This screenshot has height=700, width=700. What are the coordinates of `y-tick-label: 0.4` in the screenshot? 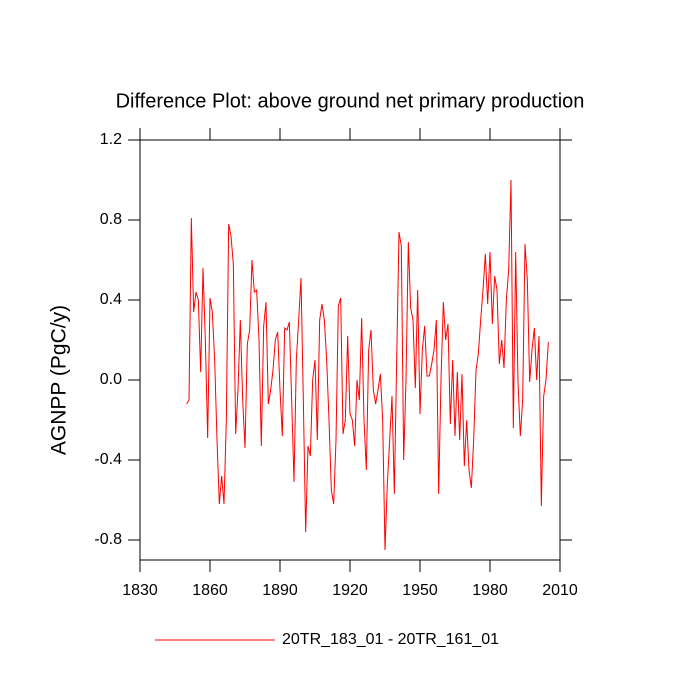 It's located at (111, 299).